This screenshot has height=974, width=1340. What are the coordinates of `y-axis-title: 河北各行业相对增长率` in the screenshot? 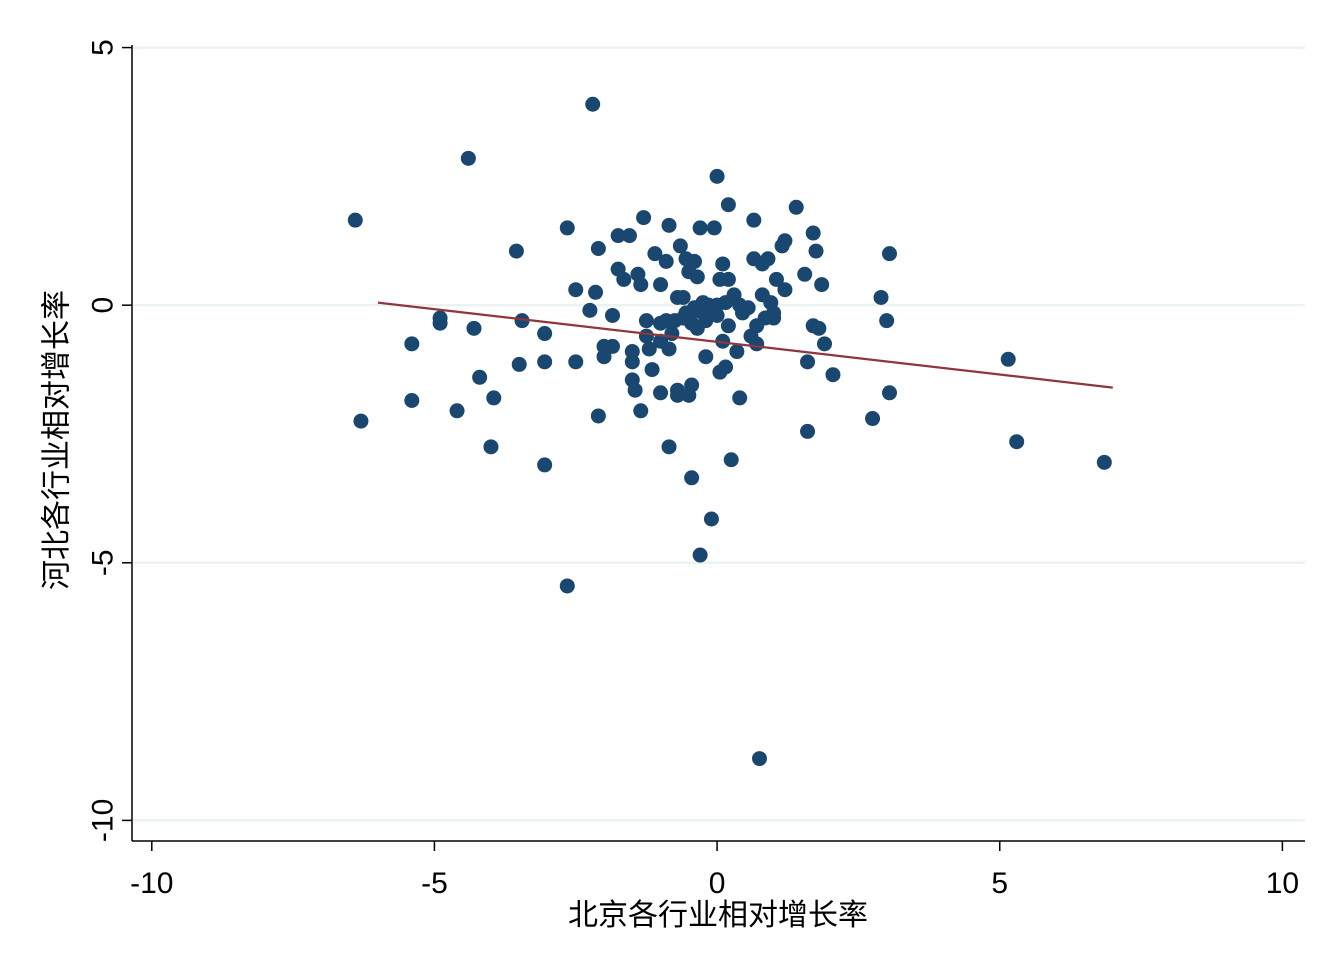 It's located at (57, 440).